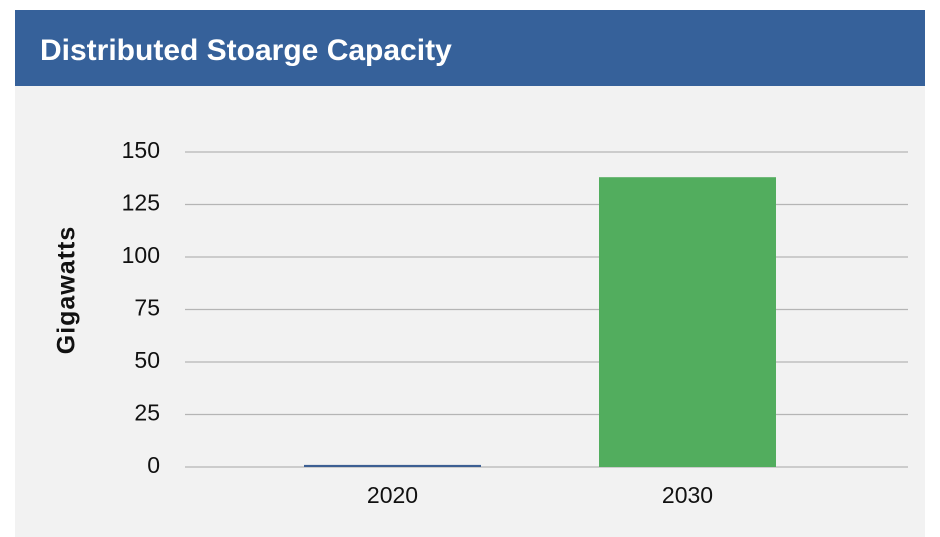 Image resolution: width=940 pixels, height=537 pixels. I want to click on y-tick-label: 25, so click(147, 413).